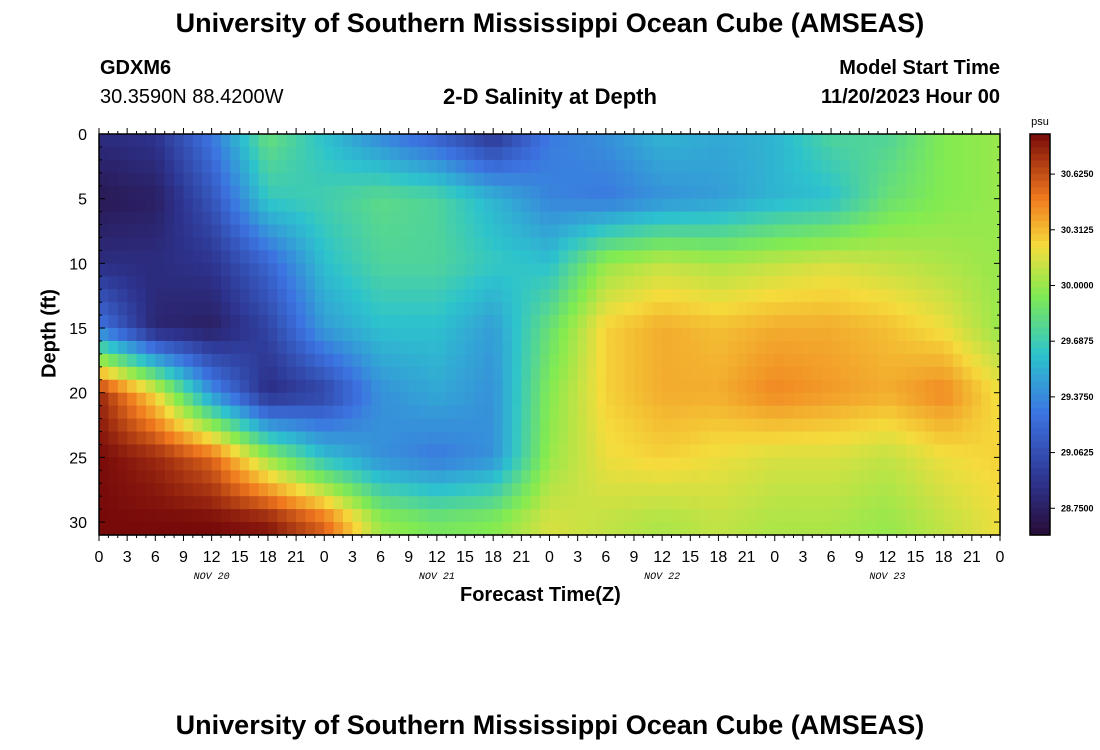 The width and height of the screenshot is (1100, 750). What do you see at coordinates (99, 557) in the screenshot?
I see `x-tick-label: 0` at bounding box center [99, 557].